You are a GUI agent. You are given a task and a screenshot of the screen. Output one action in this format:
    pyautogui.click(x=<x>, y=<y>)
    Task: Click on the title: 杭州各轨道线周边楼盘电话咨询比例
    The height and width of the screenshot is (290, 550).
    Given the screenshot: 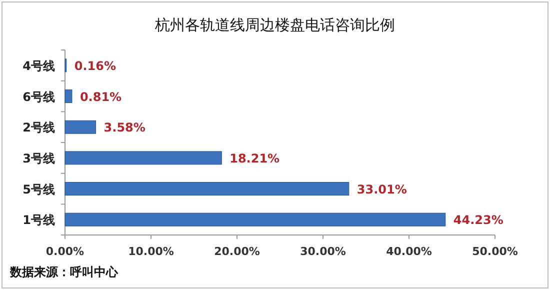 What is the action you would take?
    pyautogui.click(x=275, y=25)
    